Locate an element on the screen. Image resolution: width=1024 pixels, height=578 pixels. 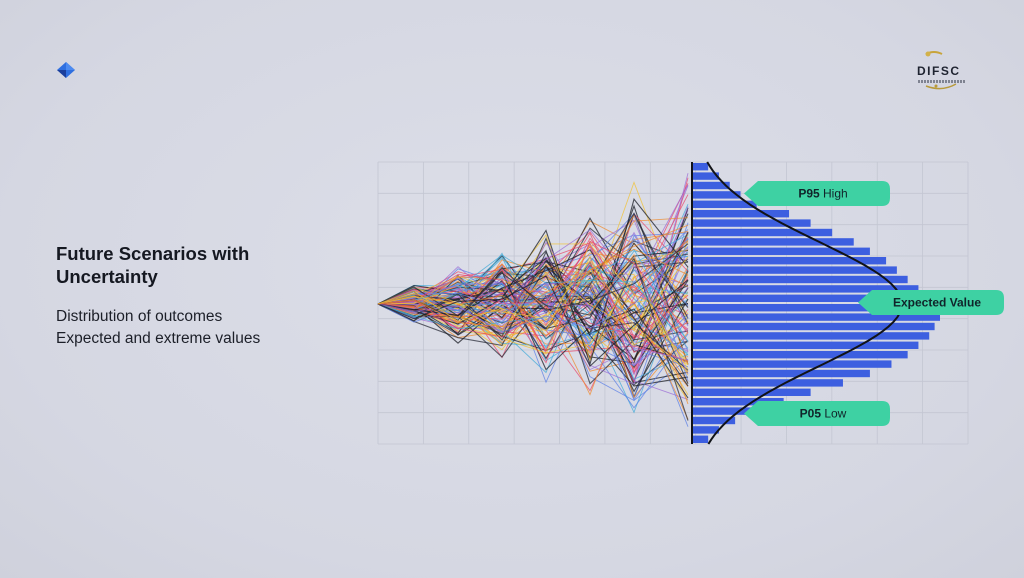
callout-p95-high: P95 High is located at coordinates (817, 193).